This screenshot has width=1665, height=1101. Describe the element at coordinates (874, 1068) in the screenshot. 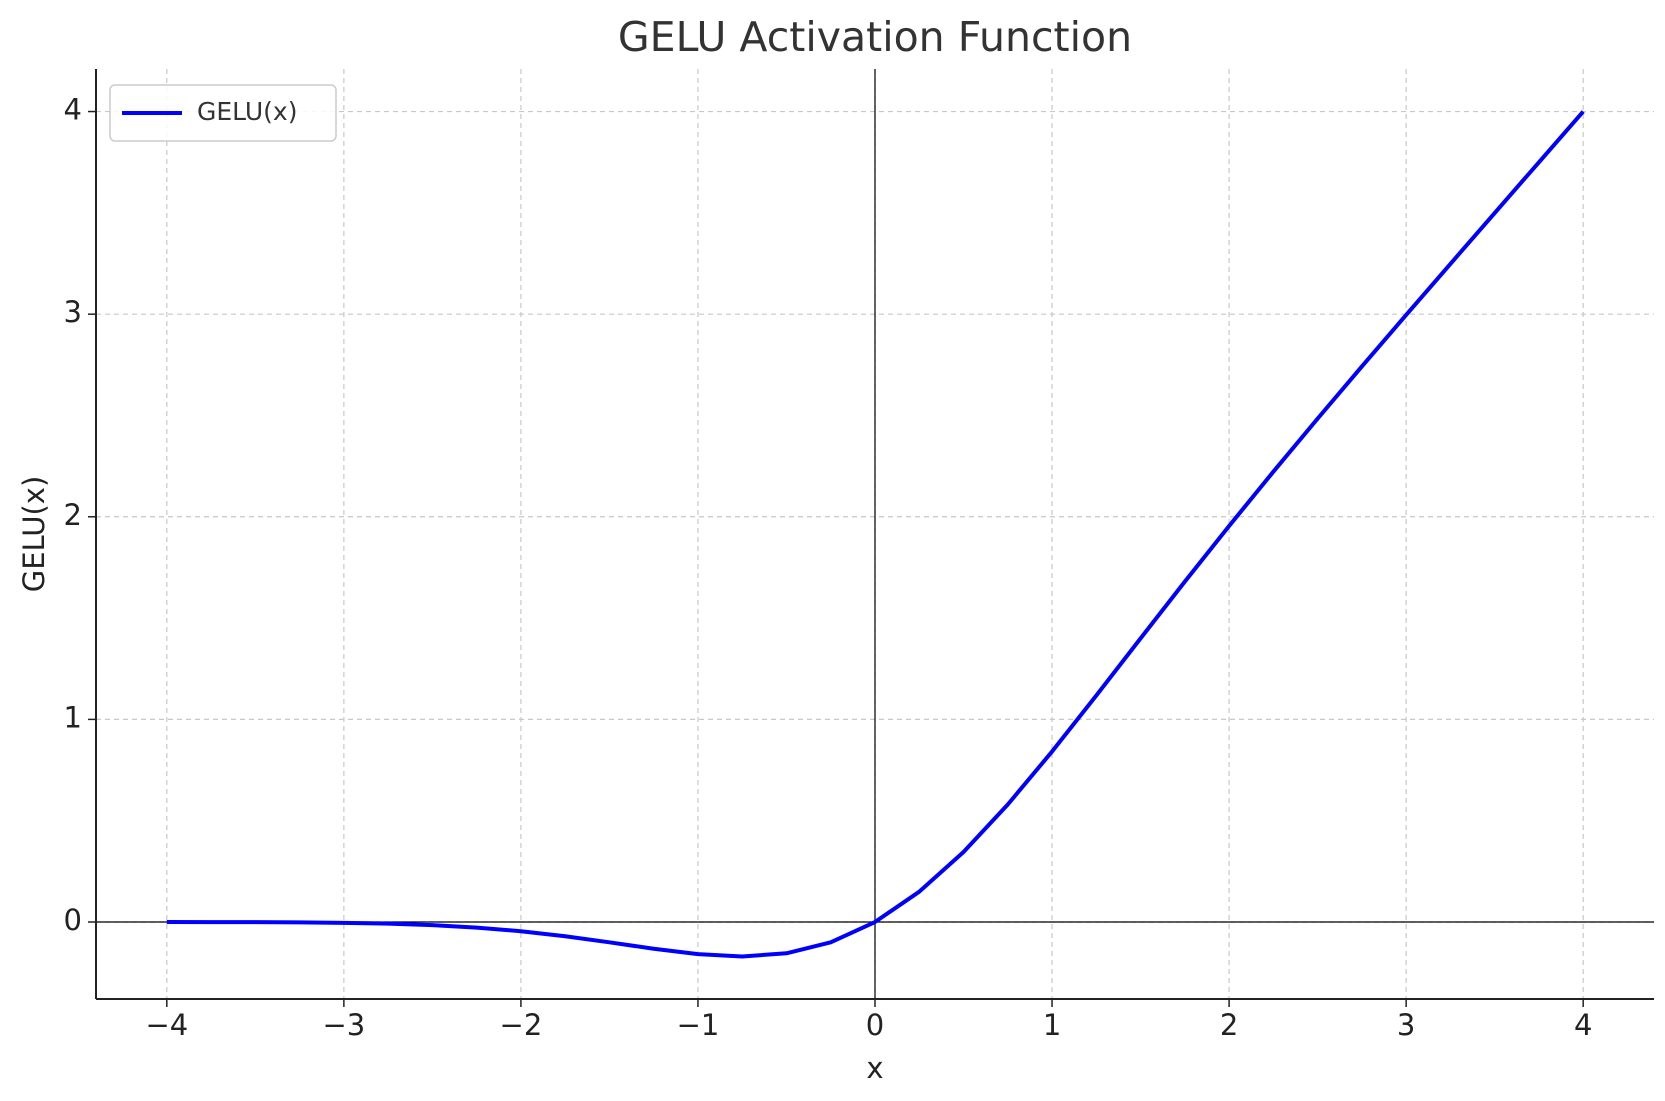

I see `x-axis-label: x` at that location.